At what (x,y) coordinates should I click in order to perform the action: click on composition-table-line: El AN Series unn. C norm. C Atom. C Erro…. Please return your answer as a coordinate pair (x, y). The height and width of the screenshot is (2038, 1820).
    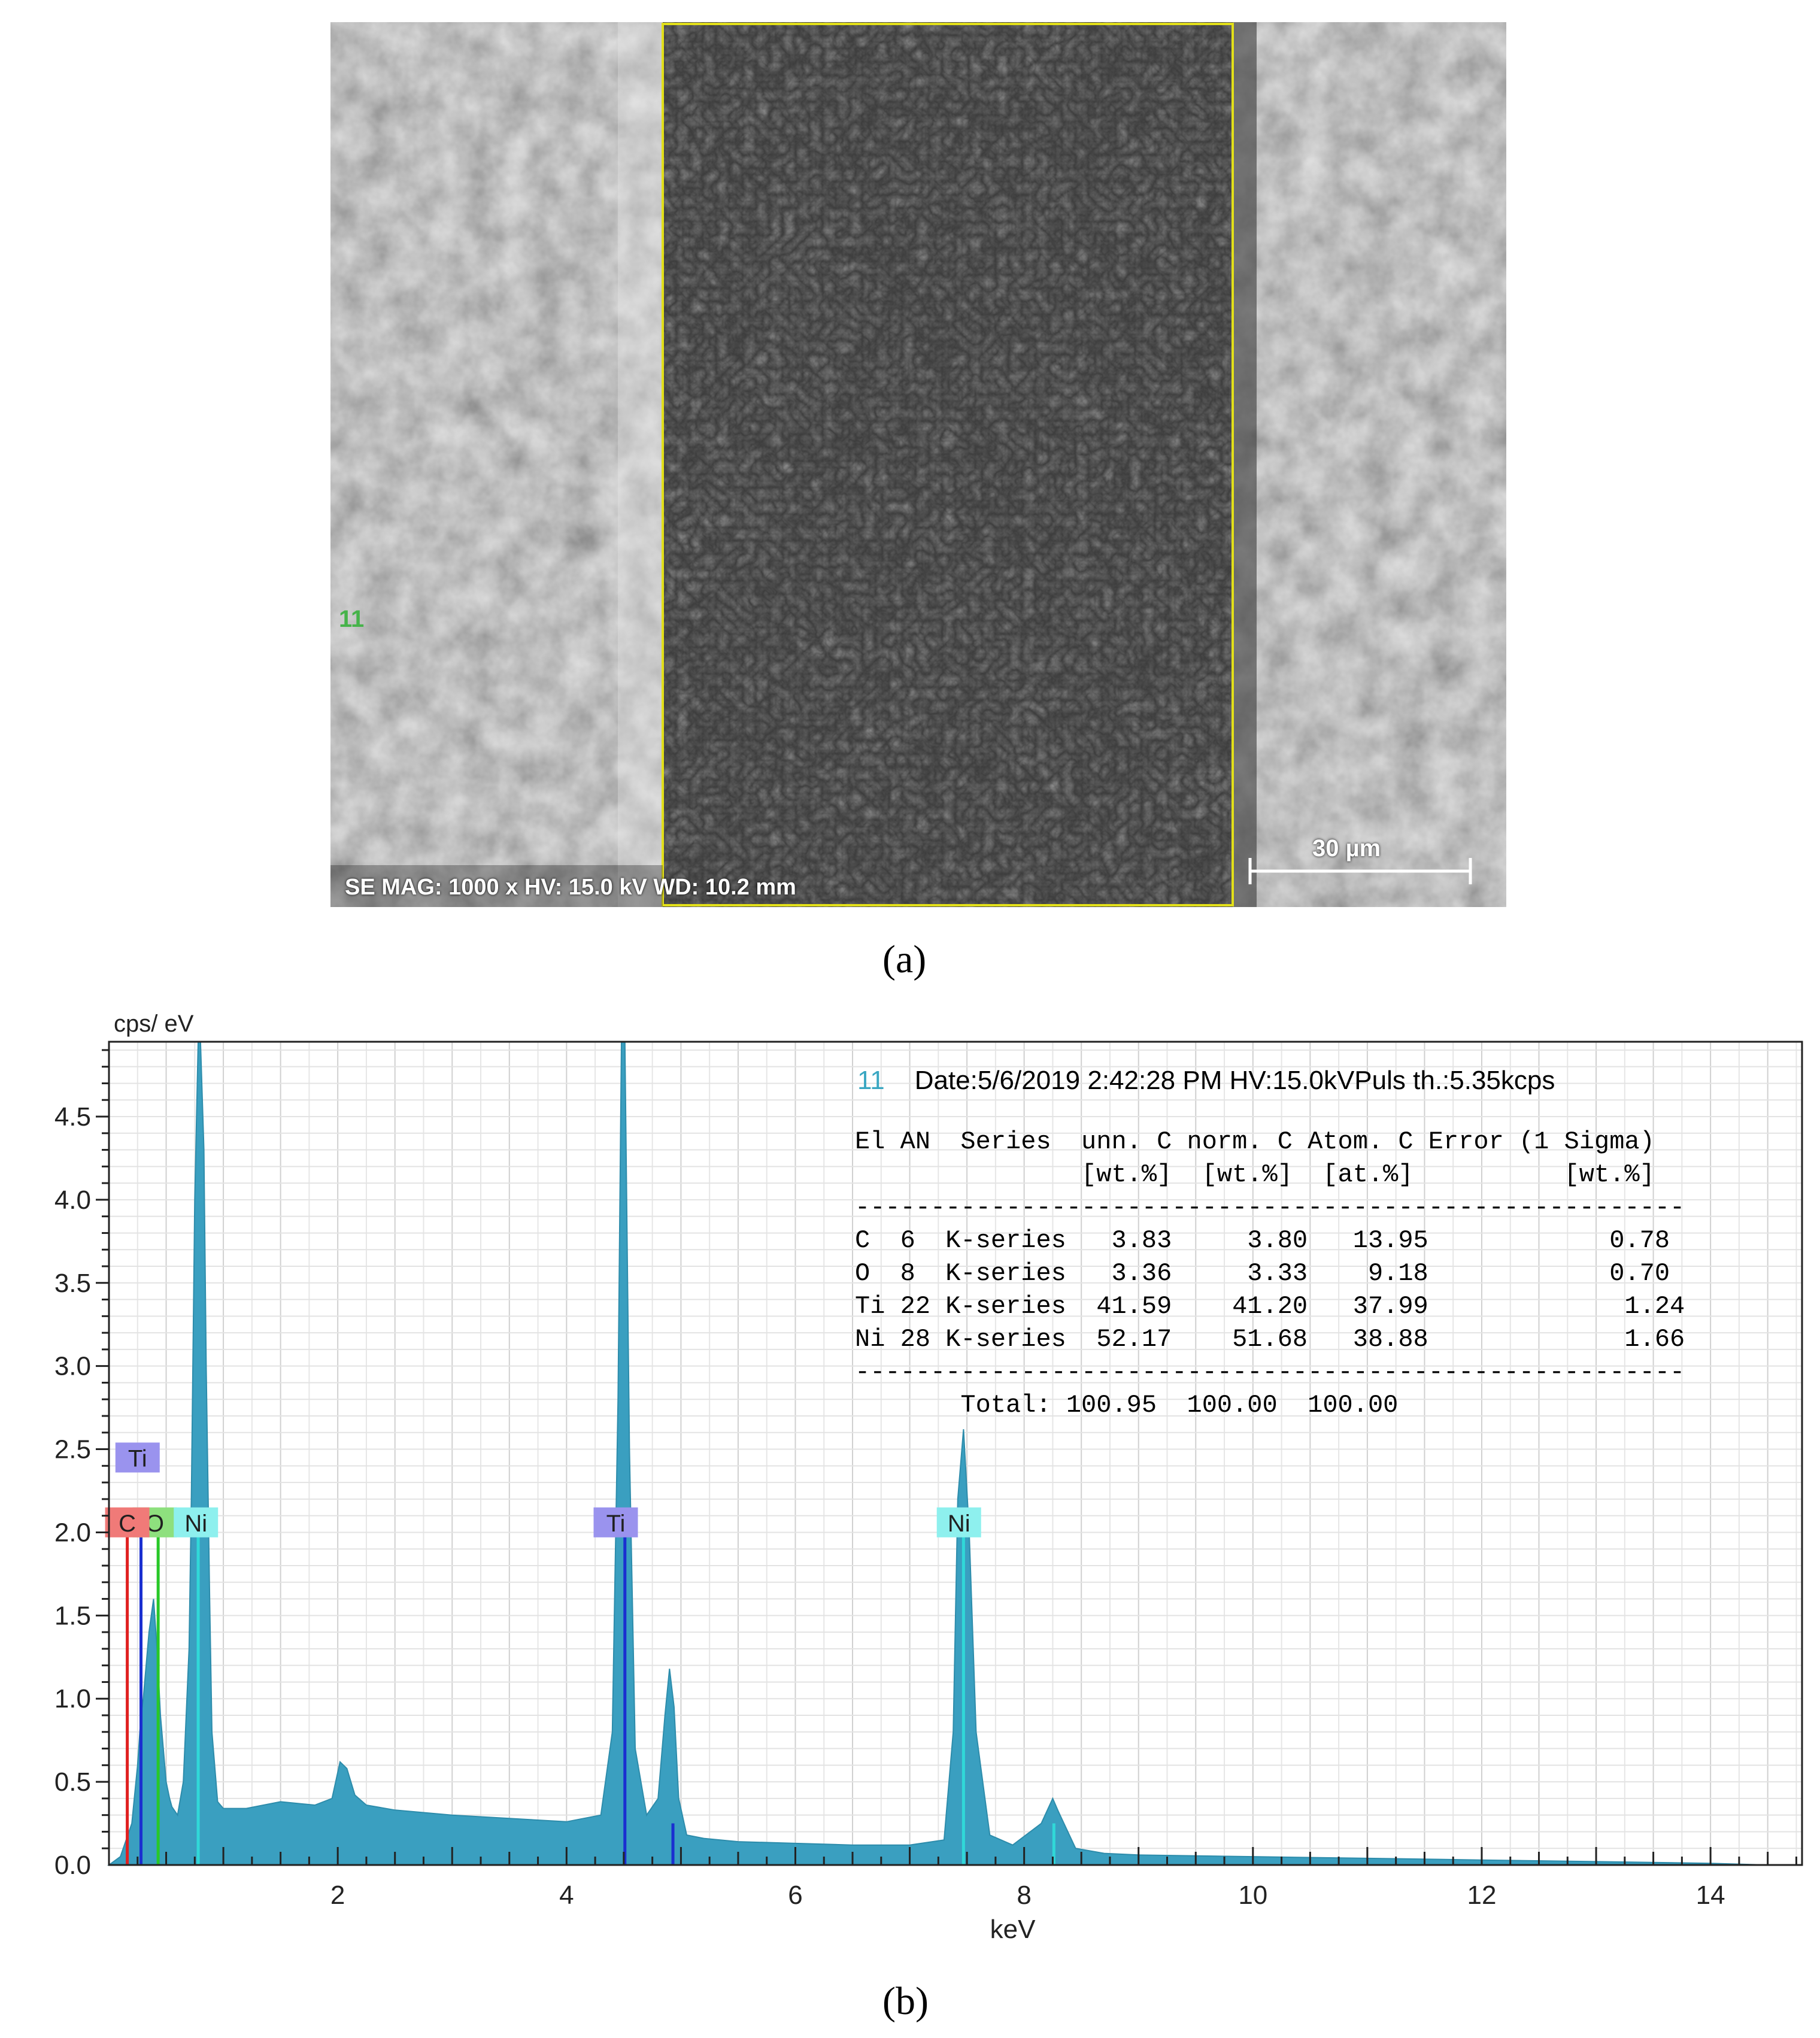
    Looking at the image, I should click on (1255, 1141).